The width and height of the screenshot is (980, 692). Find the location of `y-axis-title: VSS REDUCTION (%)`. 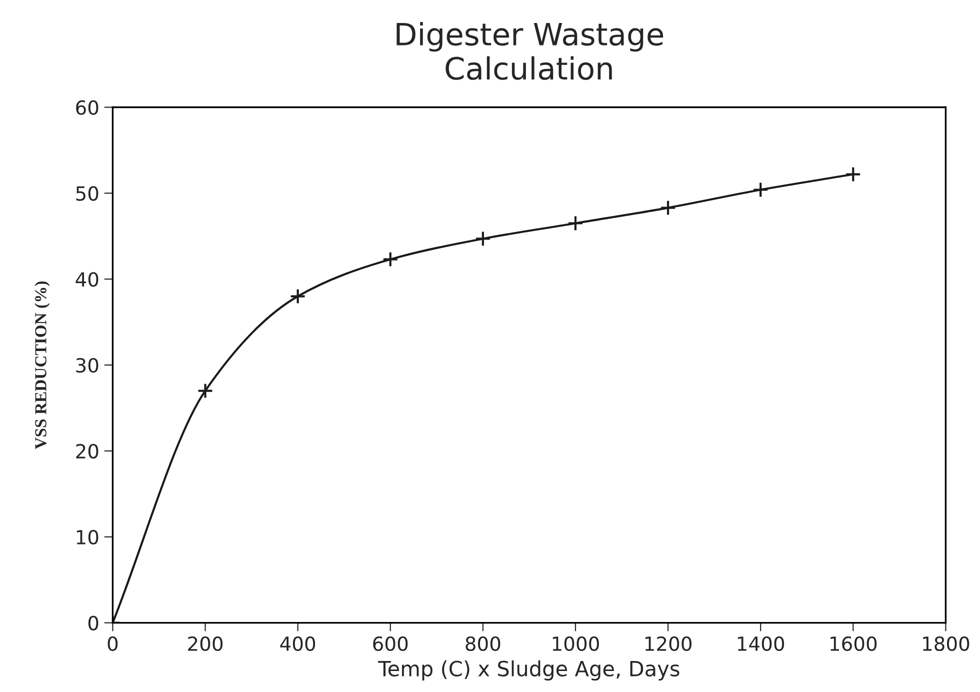

y-axis-title: VSS REDUCTION (%) is located at coordinates (42, 365).